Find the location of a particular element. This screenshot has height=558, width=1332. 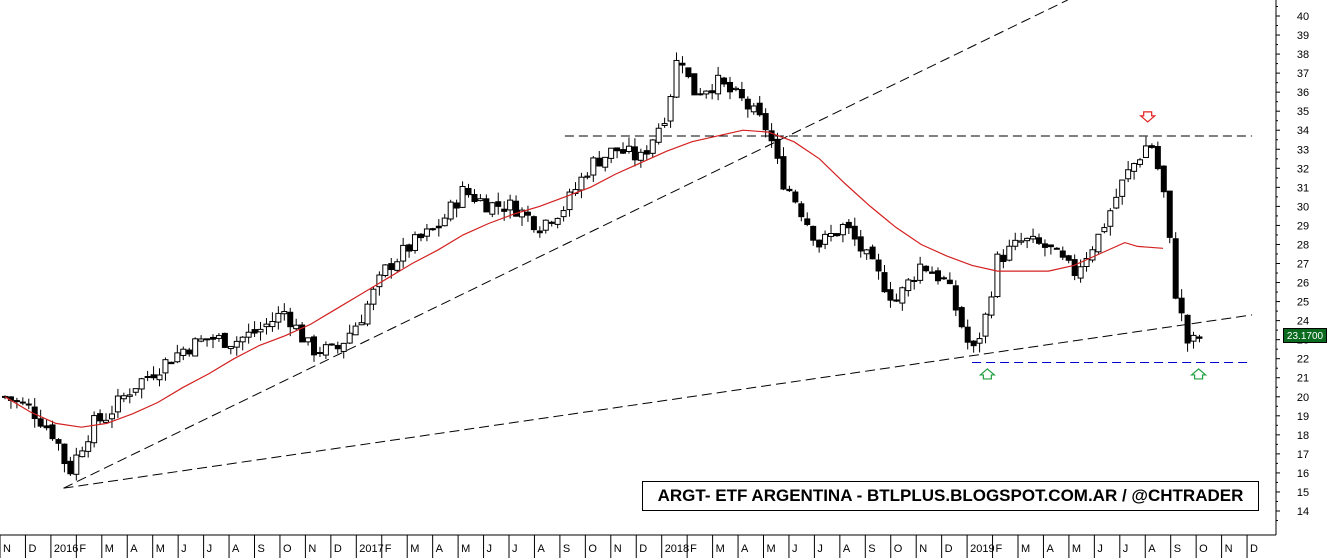

x-month-label: 2018 is located at coordinates (677, 549).